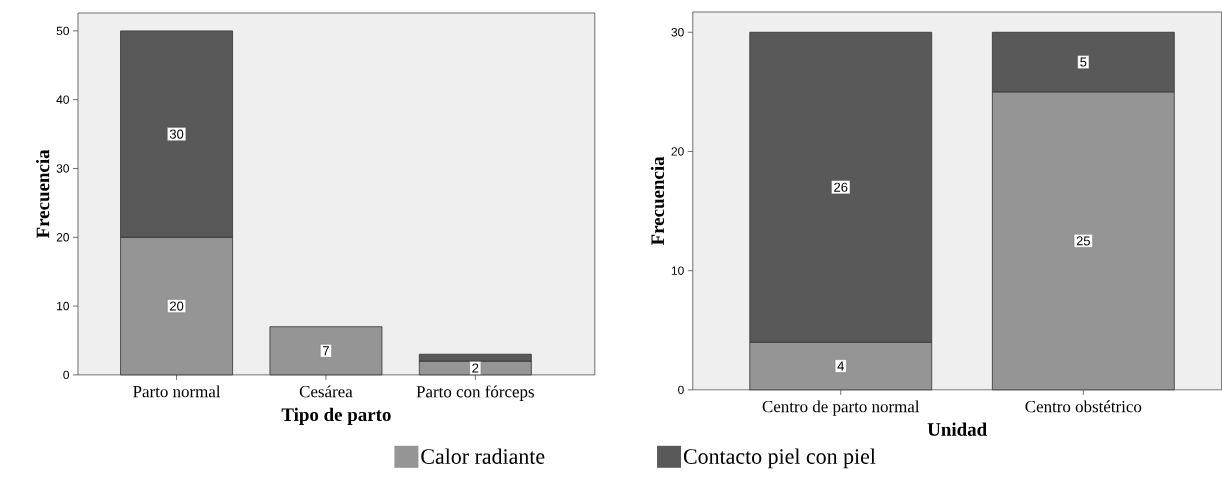 The width and height of the screenshot is (1222, 487). I want to click on x-axis-title: Tipo de parto, so click(336, 416).